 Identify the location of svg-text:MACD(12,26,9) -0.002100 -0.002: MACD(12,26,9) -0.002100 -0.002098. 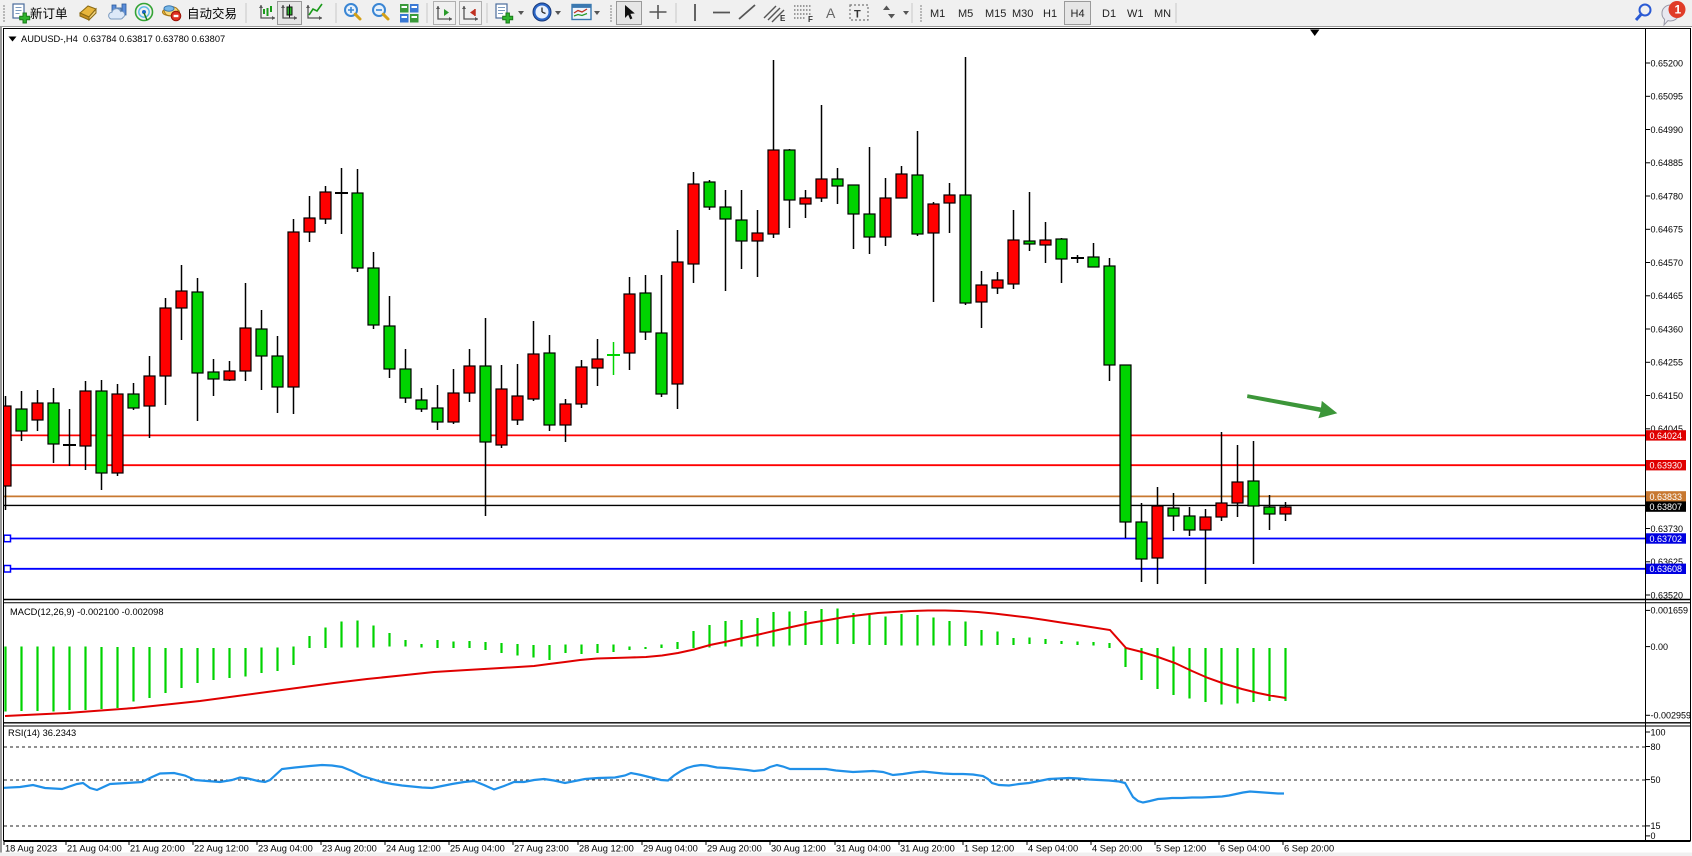
(87, 612).